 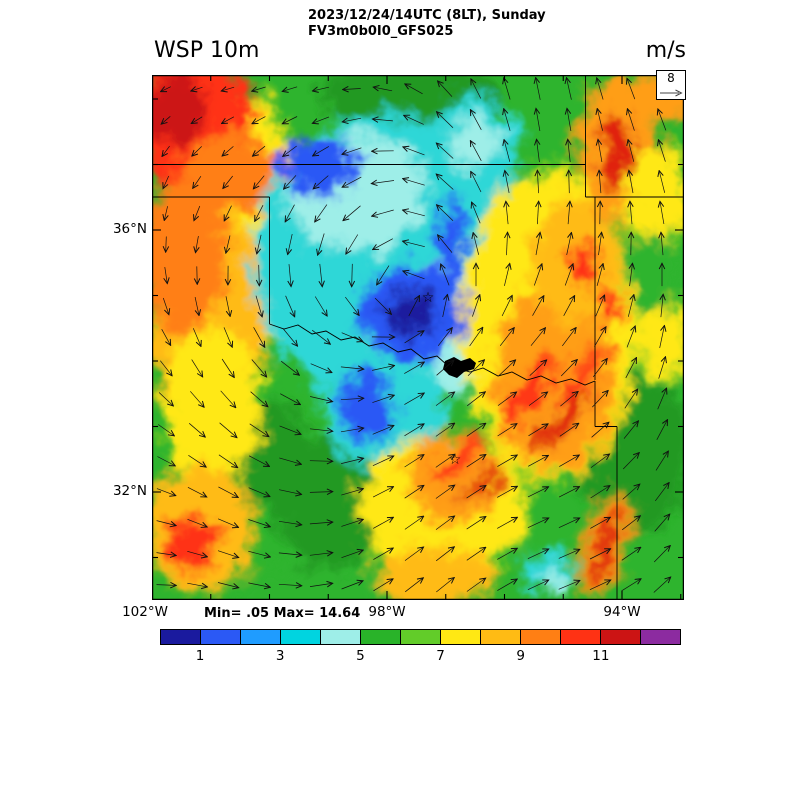 I want to click on header-datetime: 2023/12/24/14UTC (8LT), Sunday, so click(x=427, y=15).